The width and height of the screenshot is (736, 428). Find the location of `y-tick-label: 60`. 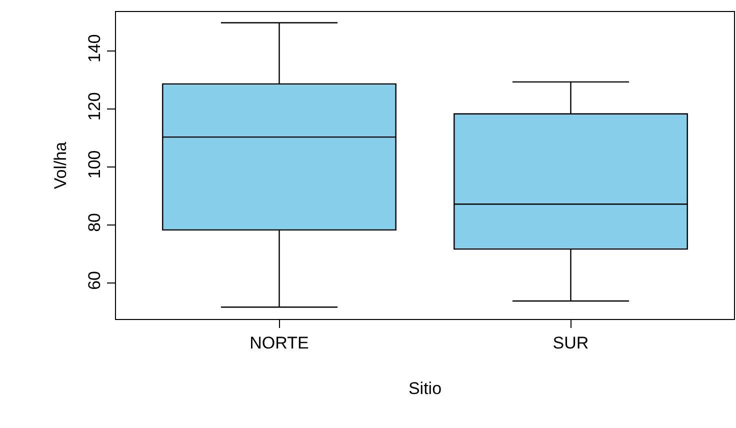

y-tick-label: 60 is located at coordinates (94, 280).